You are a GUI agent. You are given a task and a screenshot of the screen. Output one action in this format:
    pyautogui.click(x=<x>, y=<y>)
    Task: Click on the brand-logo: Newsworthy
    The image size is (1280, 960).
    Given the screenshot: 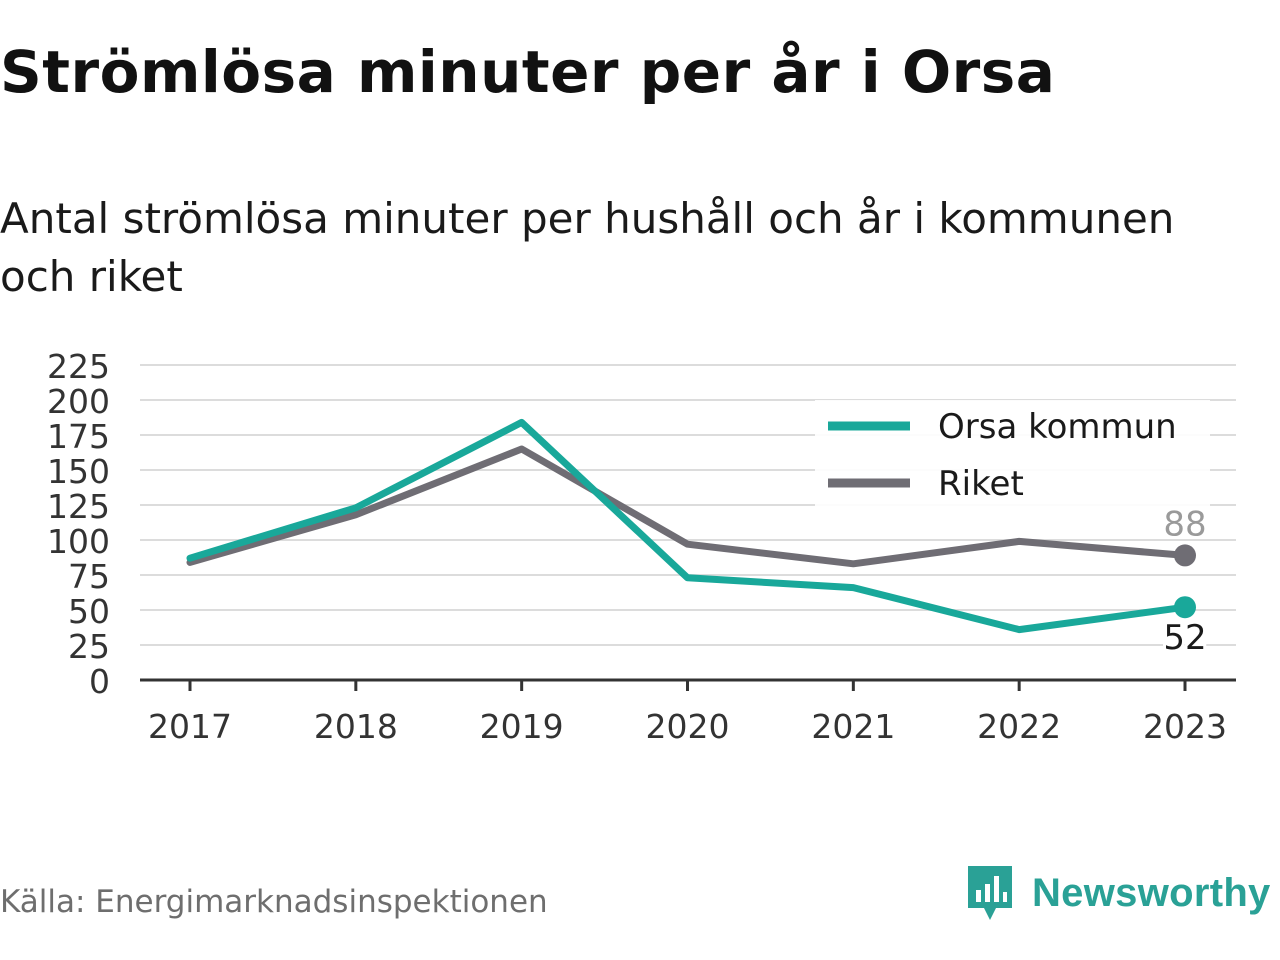 What is the action you would take?
    pyautogui.click(x=1117, y=893)
    